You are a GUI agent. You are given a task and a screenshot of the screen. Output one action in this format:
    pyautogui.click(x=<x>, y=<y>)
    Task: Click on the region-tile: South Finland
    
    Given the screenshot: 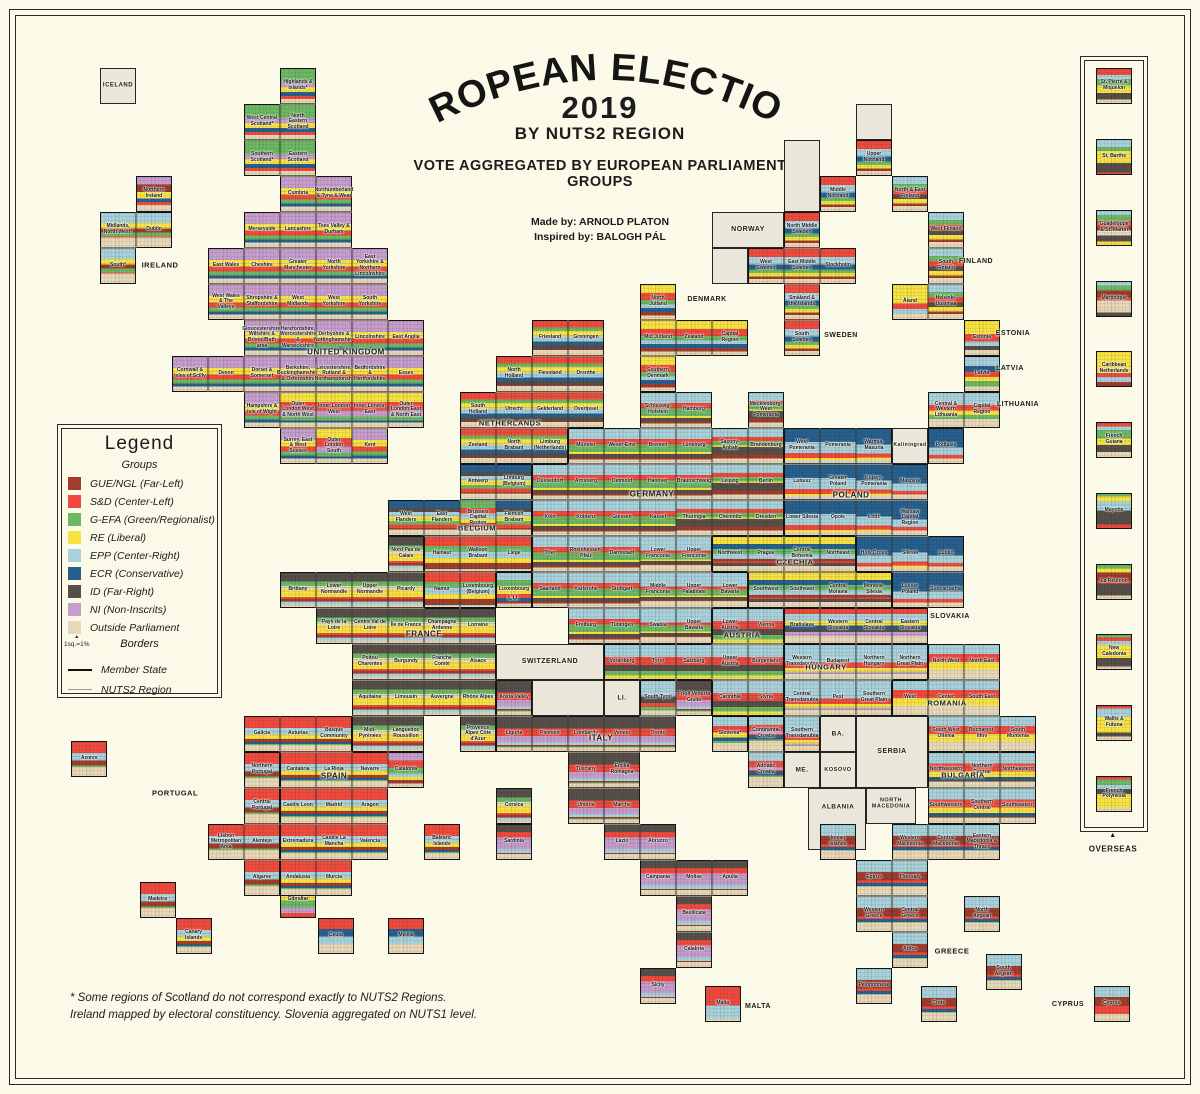 What is the action you would take?
    pyautogui.click(x=946, y=266)
    